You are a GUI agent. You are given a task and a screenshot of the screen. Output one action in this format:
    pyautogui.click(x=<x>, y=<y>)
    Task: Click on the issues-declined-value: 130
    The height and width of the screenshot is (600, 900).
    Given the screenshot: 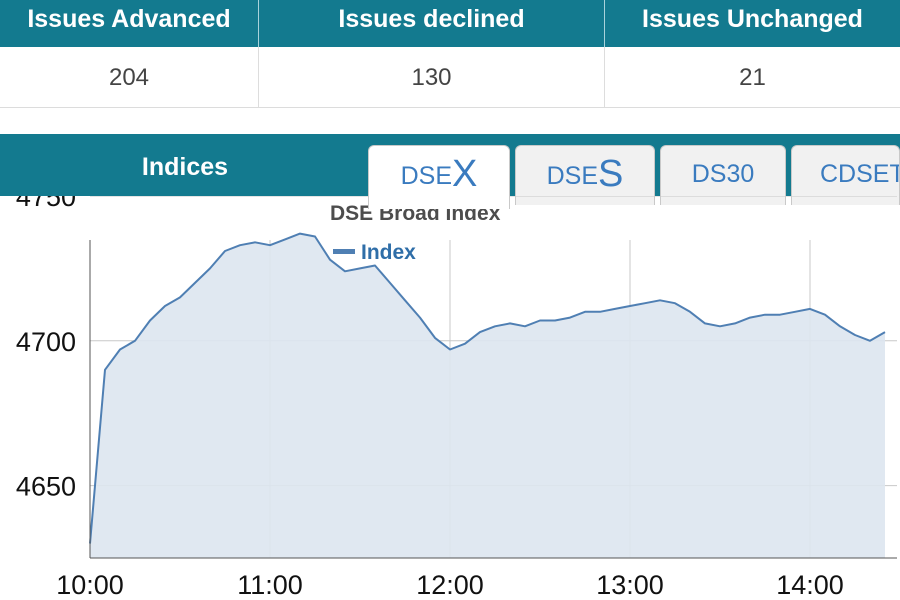 What is the action you would take?
    pyautogui.click(x=431, y=77)
    